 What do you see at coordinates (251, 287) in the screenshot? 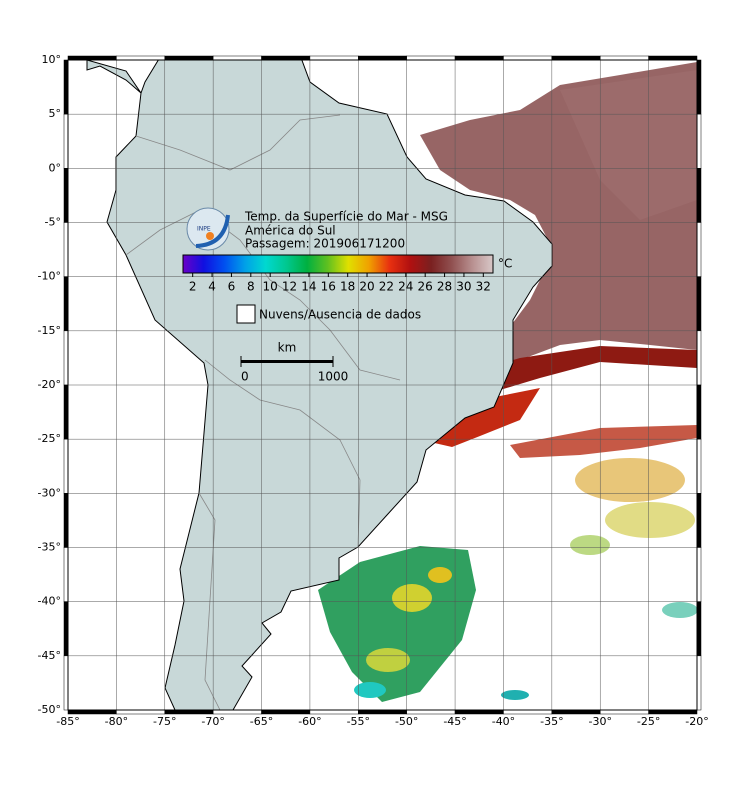
I see `colorbar-label: 8` at bounding box center [251, 287].